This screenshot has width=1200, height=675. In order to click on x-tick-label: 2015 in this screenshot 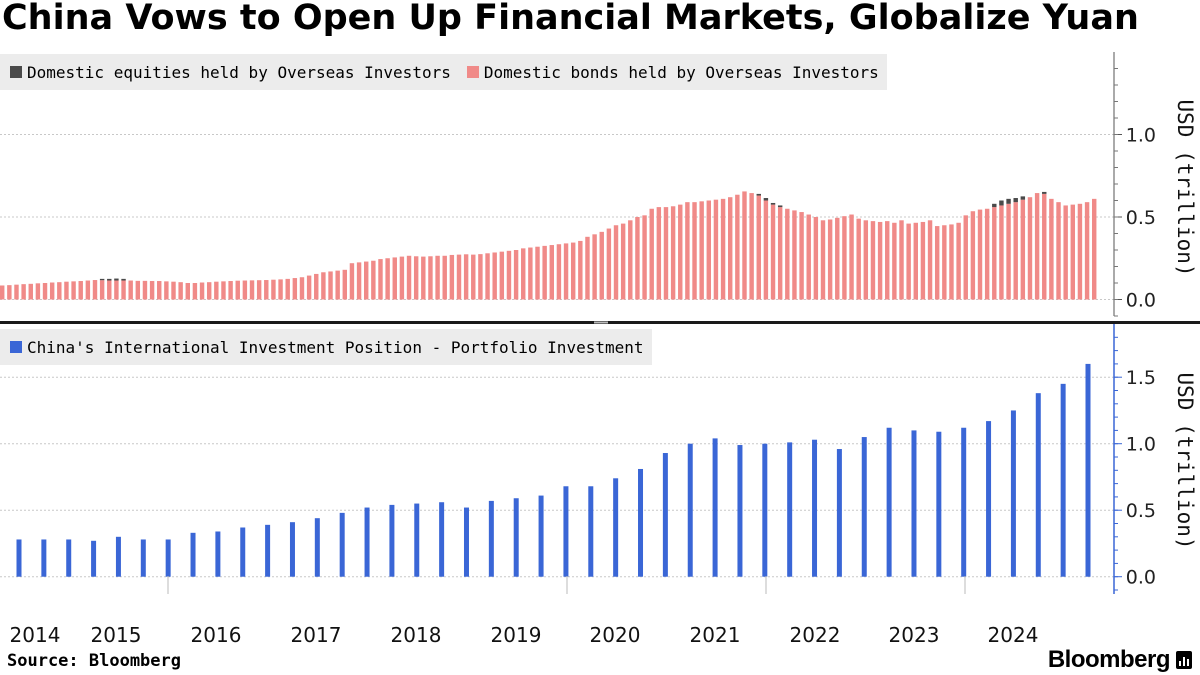, I will do `click(116, 635)`.